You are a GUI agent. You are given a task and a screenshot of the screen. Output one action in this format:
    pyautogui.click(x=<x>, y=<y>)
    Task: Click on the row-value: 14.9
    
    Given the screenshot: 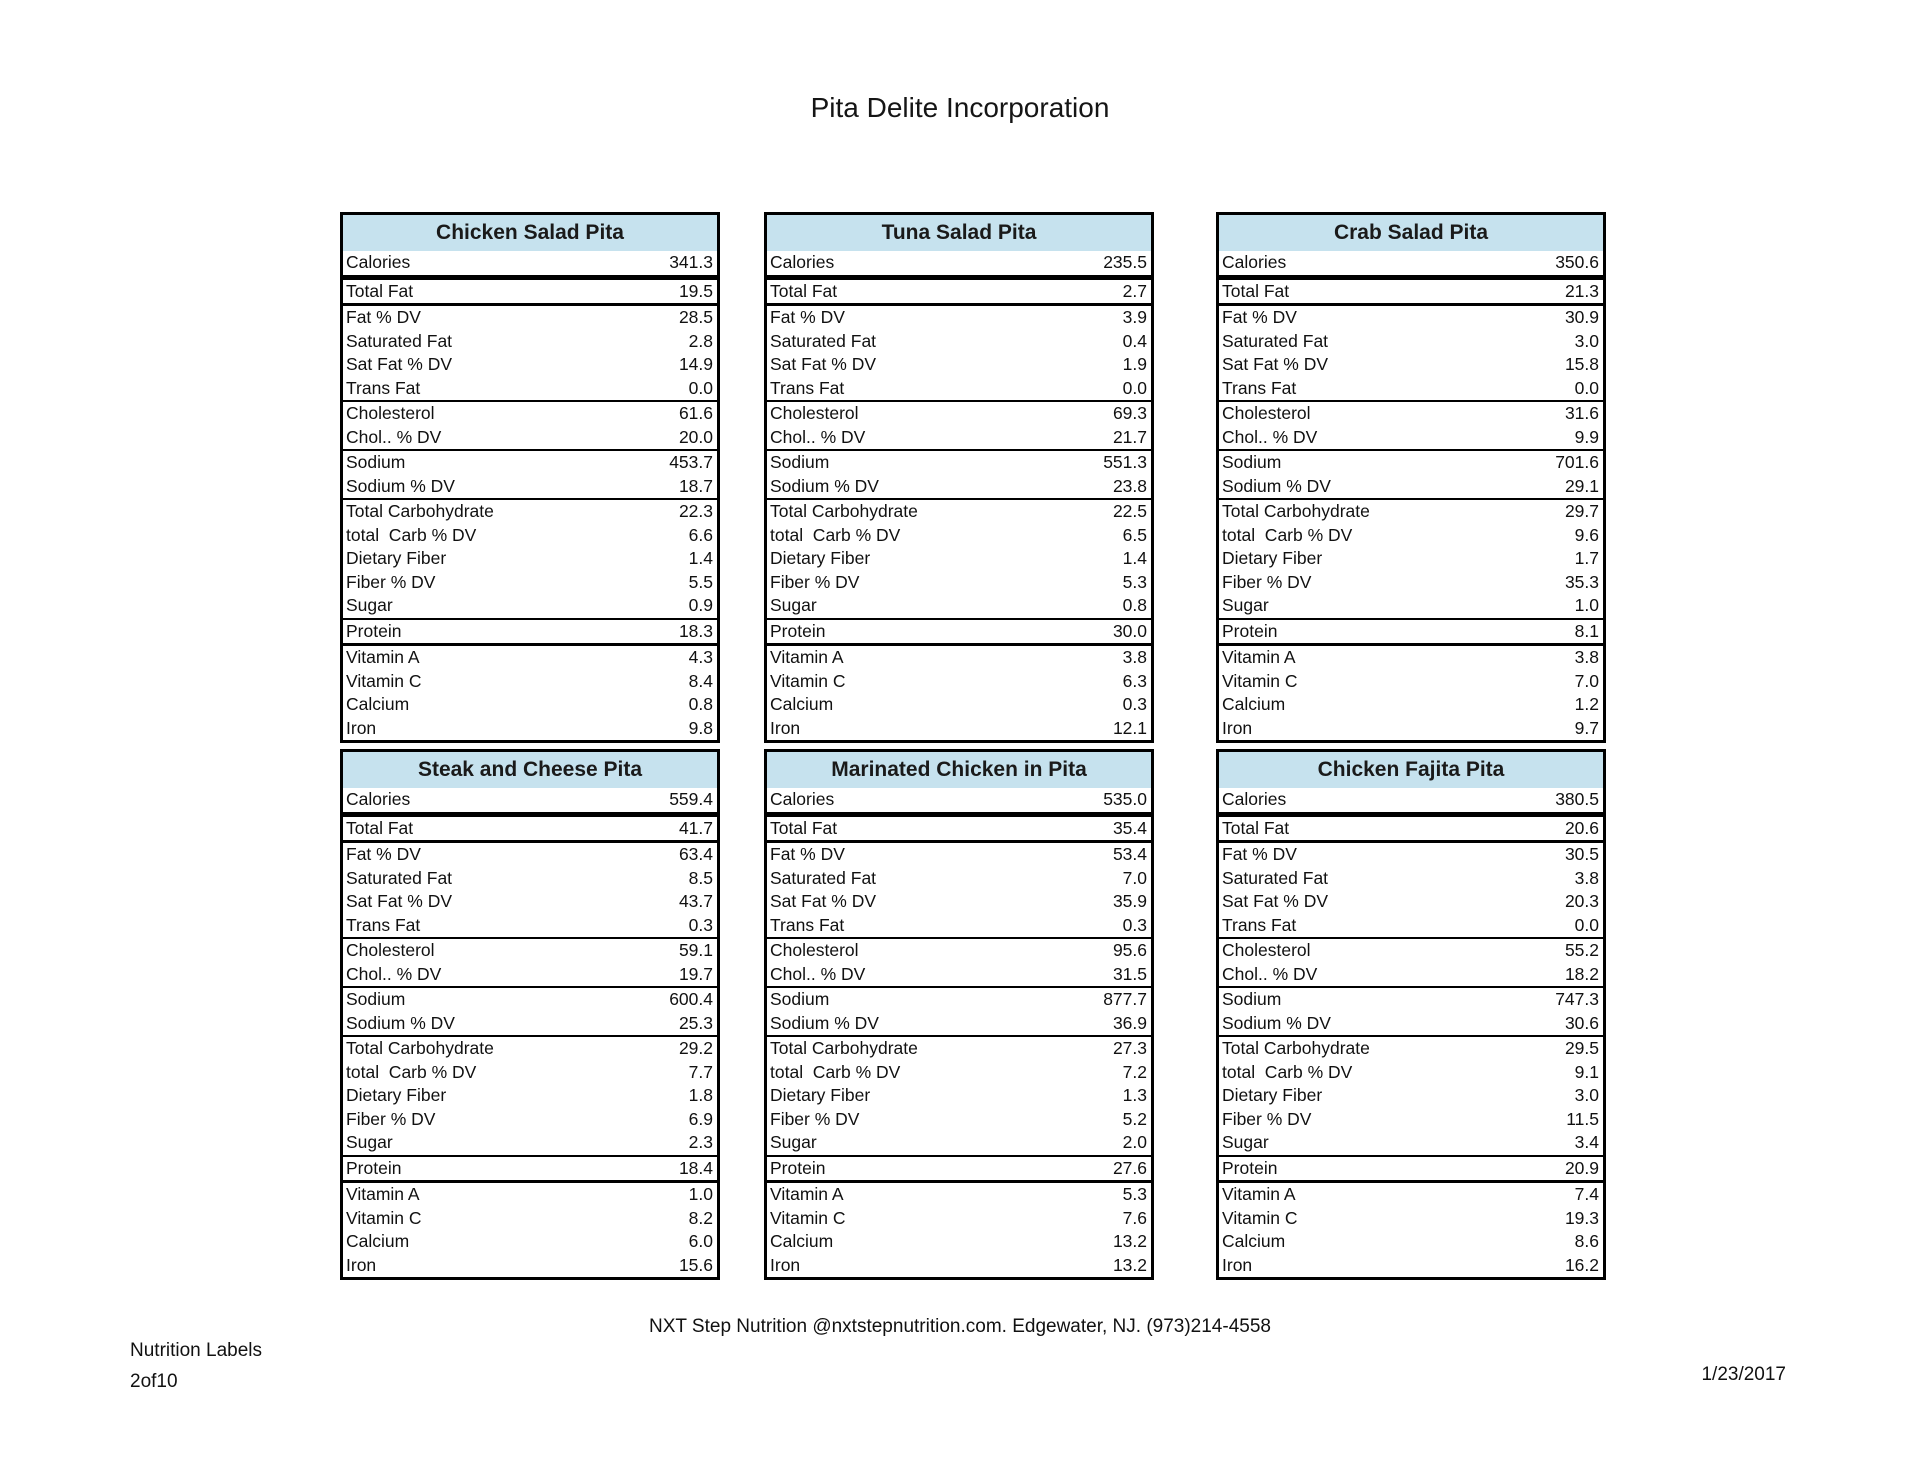 What is the action you would take?
    pyautogui.click(x=695, y=364)
    